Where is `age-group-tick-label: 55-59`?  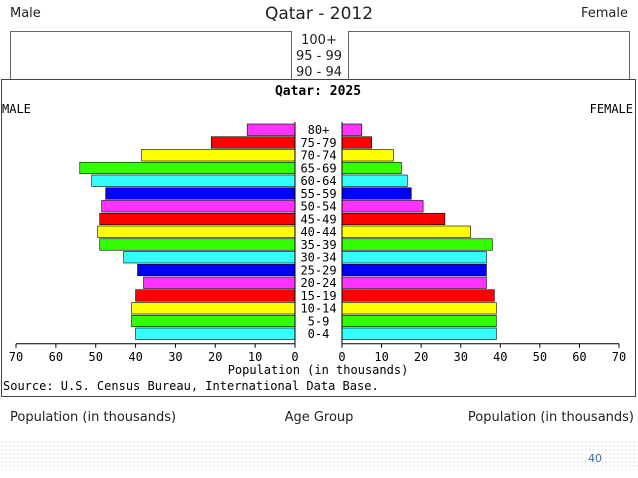
age-group-tick-label: 55-59 is located at coordinates (318, 194).